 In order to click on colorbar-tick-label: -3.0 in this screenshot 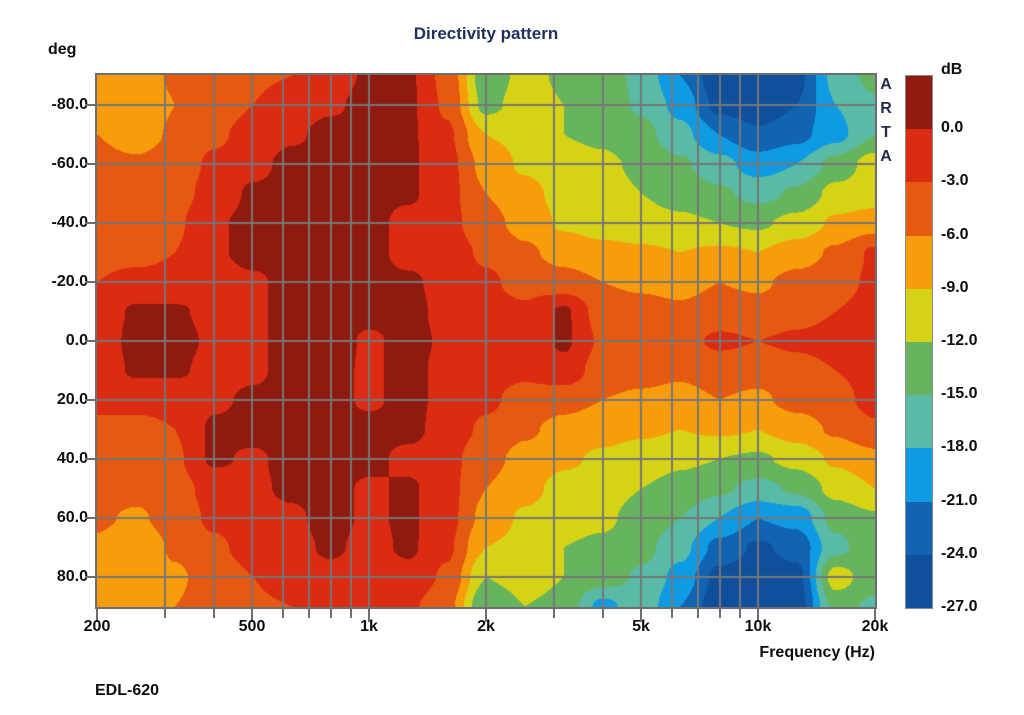, I will do `click(955, 181)`.